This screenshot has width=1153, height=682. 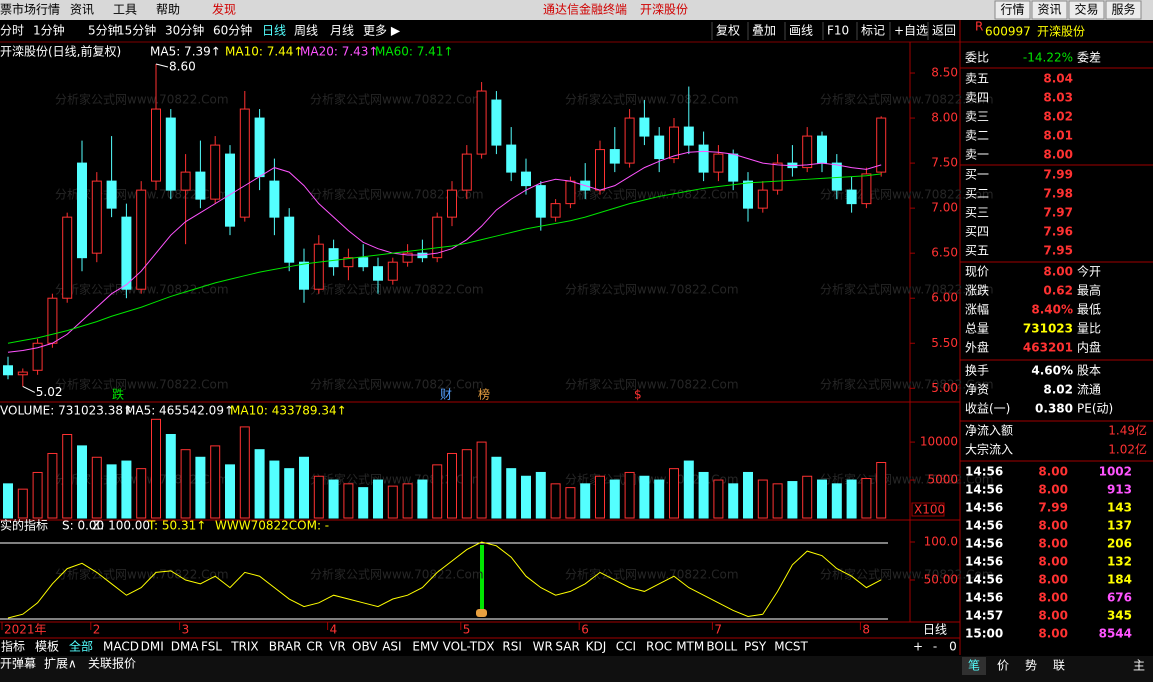 I want to click on indicator-tab: RSI, so click(x=512, y=647).